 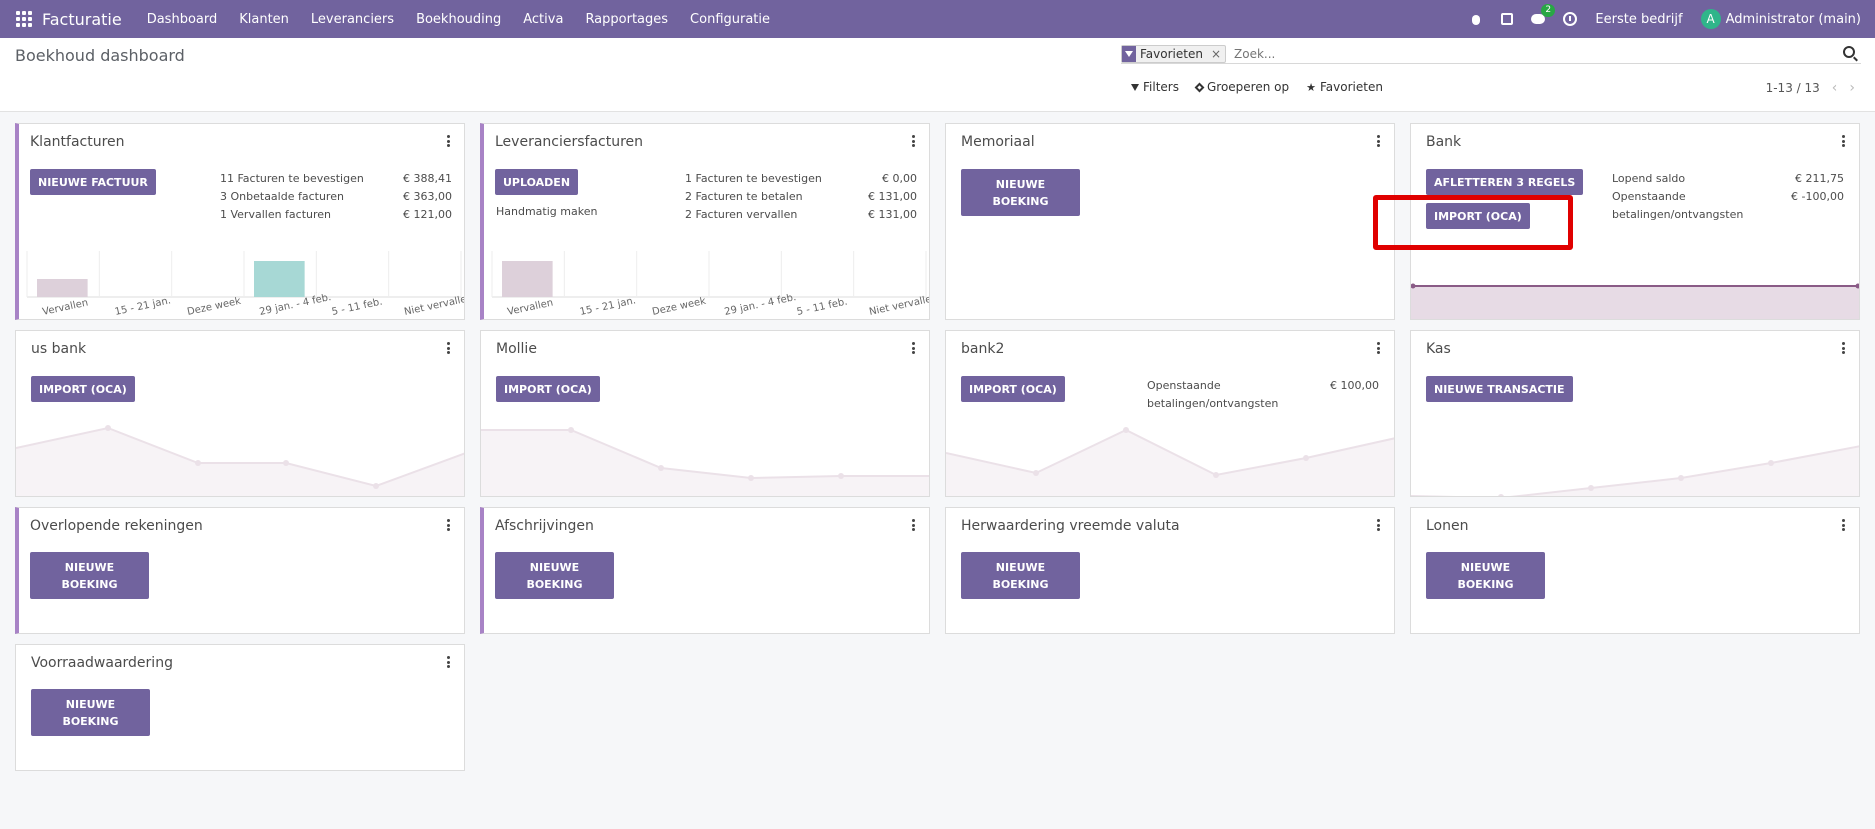 What do you see at coordinates (1819, 178) in the screenshot?
I see `stat-value: € 211,75` at bounding box center [1819, 178].